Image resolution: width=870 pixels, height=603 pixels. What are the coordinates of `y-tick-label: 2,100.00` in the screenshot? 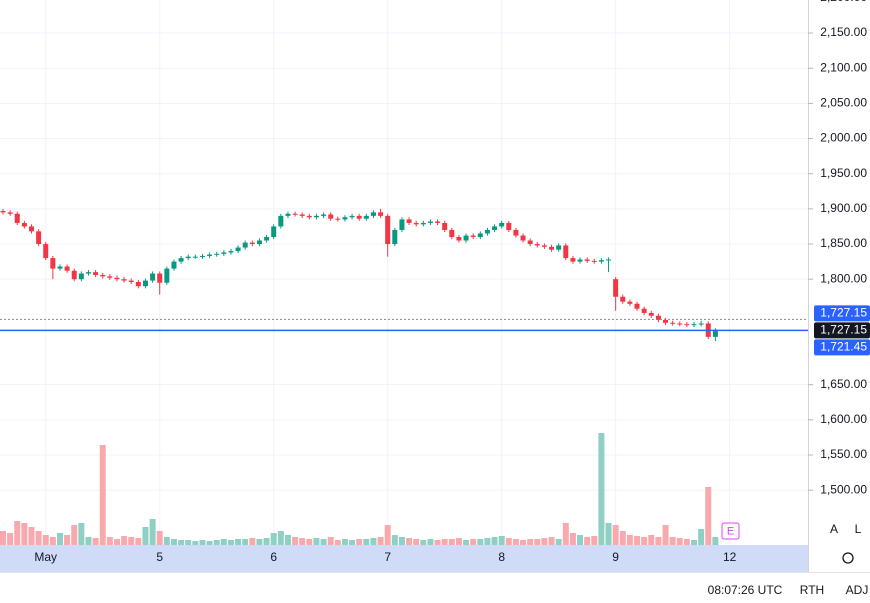 It's located at (843, 67).